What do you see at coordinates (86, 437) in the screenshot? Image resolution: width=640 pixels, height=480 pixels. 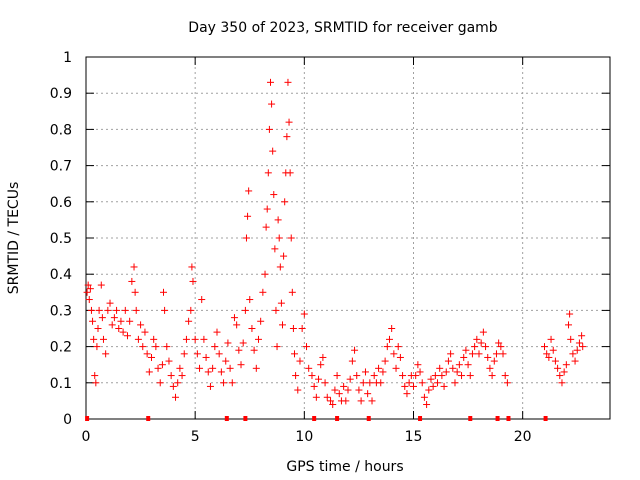 I see `x-tick-label: 0` at bounding box center [86, 437].